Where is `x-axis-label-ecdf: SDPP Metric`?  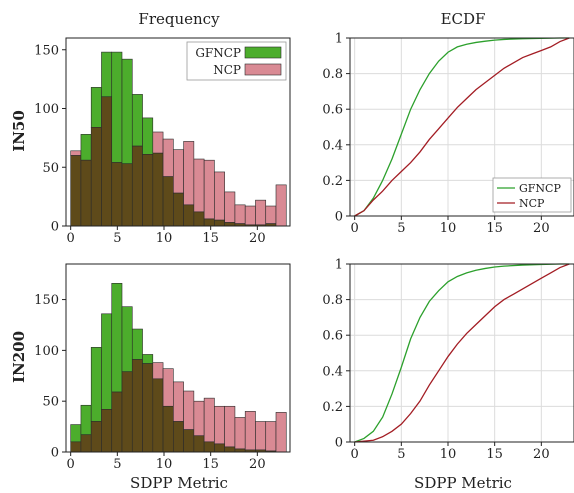 x-axis-label-ecdf: SDPP Metric is located at coordinates (463, 483).